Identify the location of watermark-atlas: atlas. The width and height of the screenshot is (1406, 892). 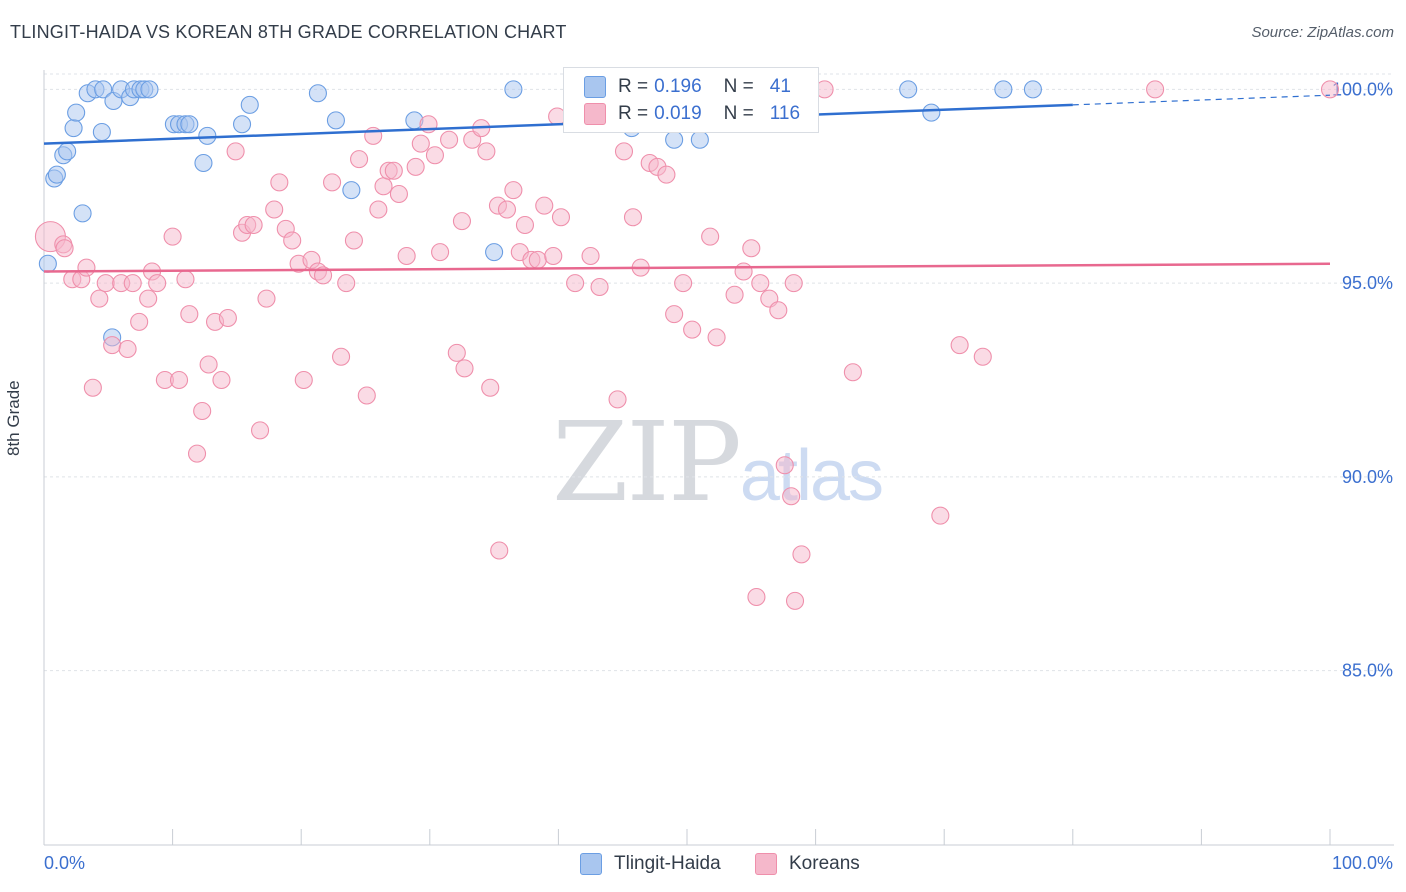
(811, 476).